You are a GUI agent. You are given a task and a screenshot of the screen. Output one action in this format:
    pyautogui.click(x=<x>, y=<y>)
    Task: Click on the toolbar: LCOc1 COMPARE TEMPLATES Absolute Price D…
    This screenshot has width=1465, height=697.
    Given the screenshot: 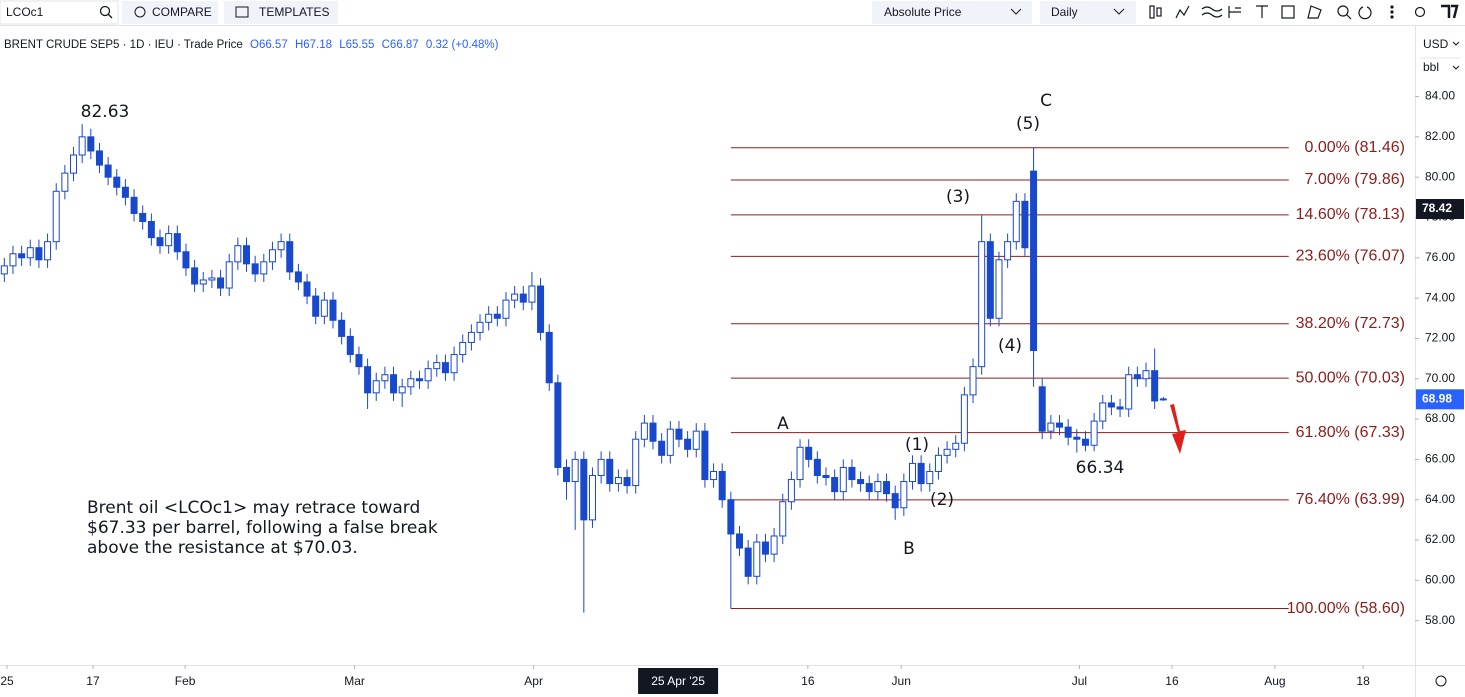 What is the action you would take?
    pyautogui.click(x=732, y=13)
    